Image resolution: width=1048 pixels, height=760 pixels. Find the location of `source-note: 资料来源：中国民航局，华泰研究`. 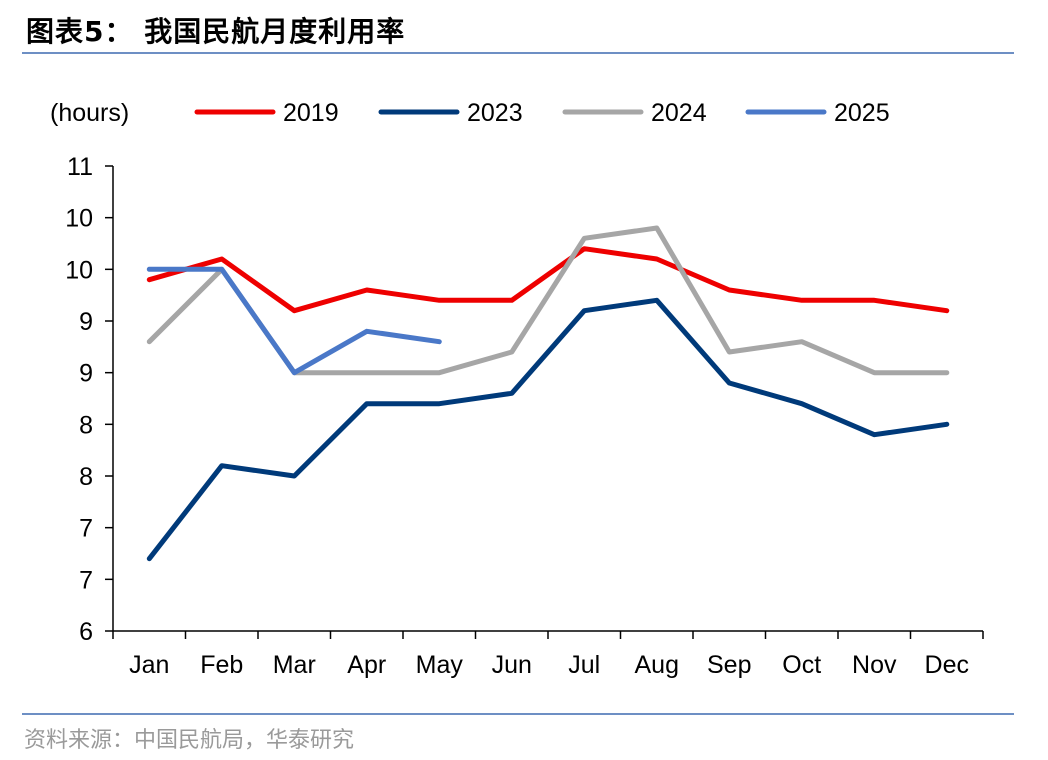

source-note: 资料来源：中国民航局，华泰研究 is located at coordinates (189, 740).